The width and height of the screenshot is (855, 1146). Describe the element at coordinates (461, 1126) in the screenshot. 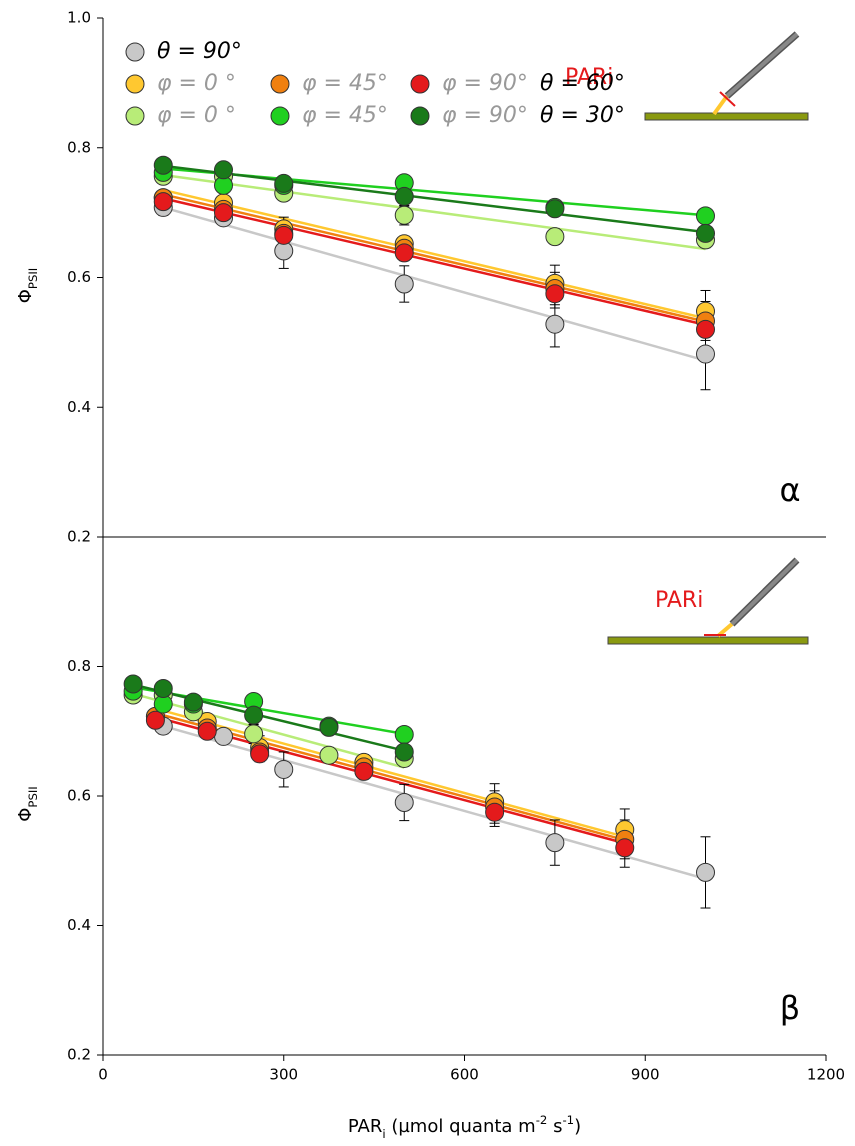

I see `axis-title-part: (µmol quanta m` at that location.